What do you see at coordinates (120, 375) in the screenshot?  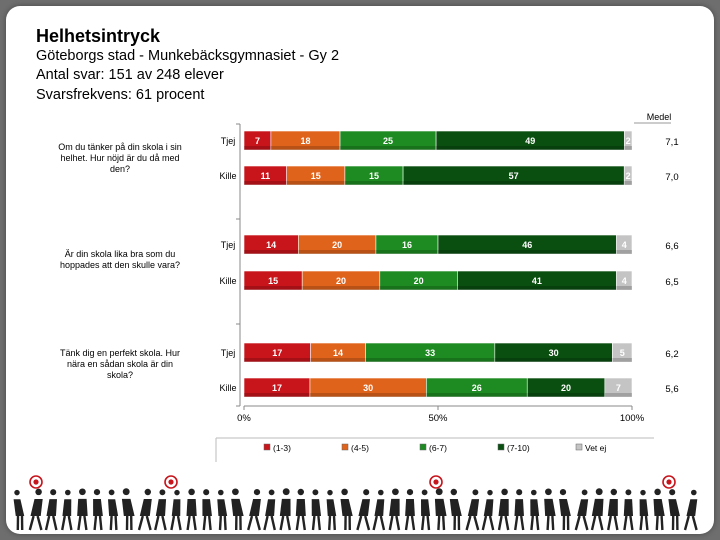 I see `question-text-line: skola?` at bounding box center [120, 375].